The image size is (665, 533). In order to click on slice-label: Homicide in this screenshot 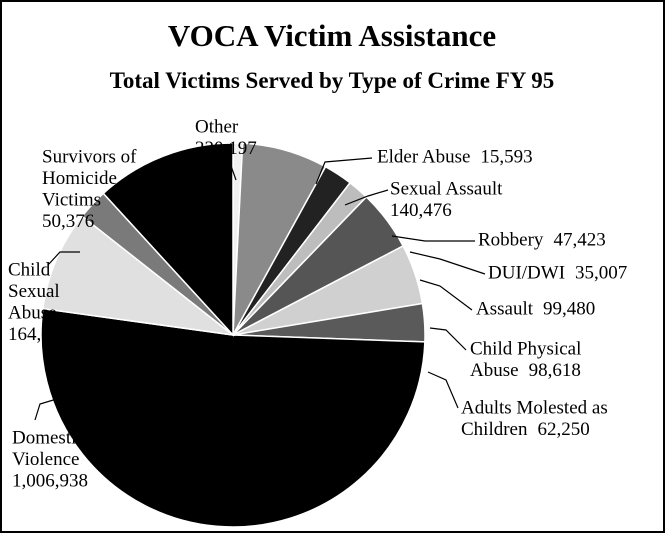, I will do `click(79, 178)`.